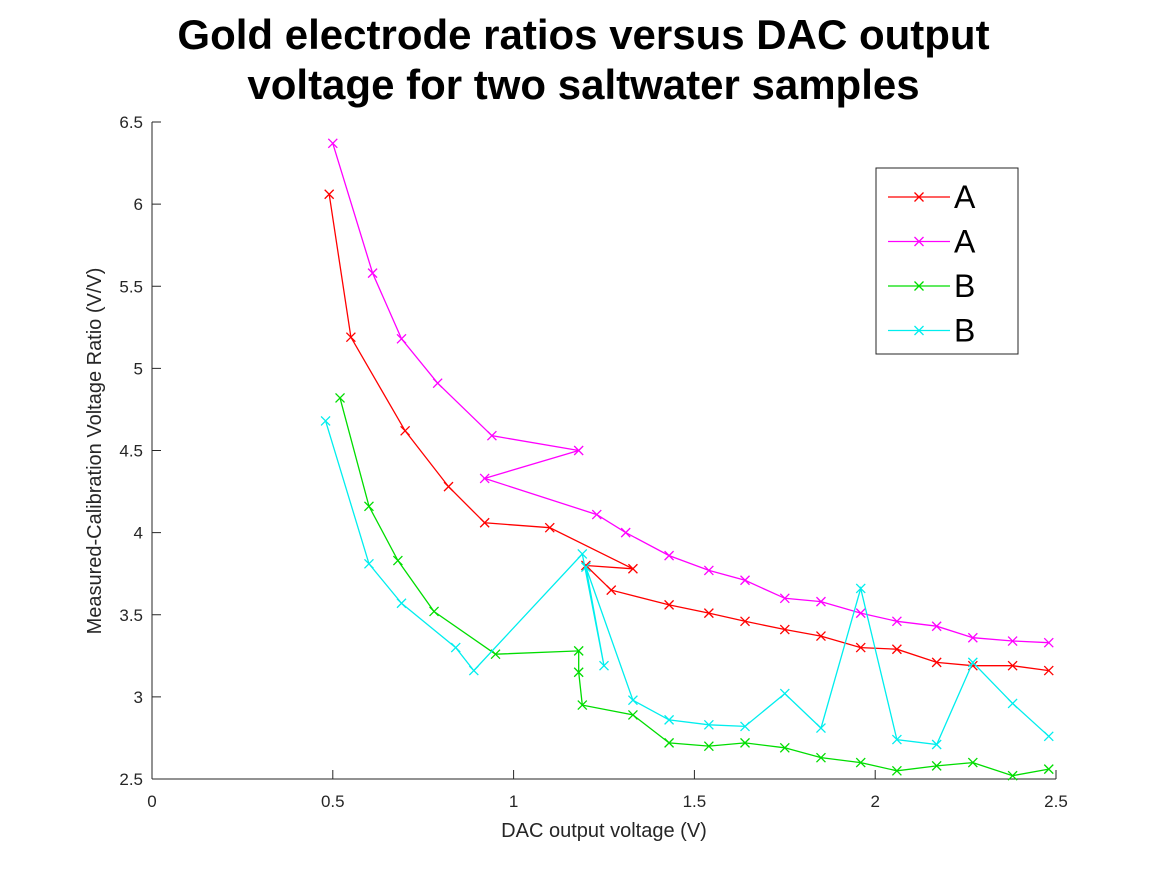 The image size is (1167, 875). Describe the element at coordinates (695, 801) in the screenshot. I see `x-tick-label: 1.5` at that location.